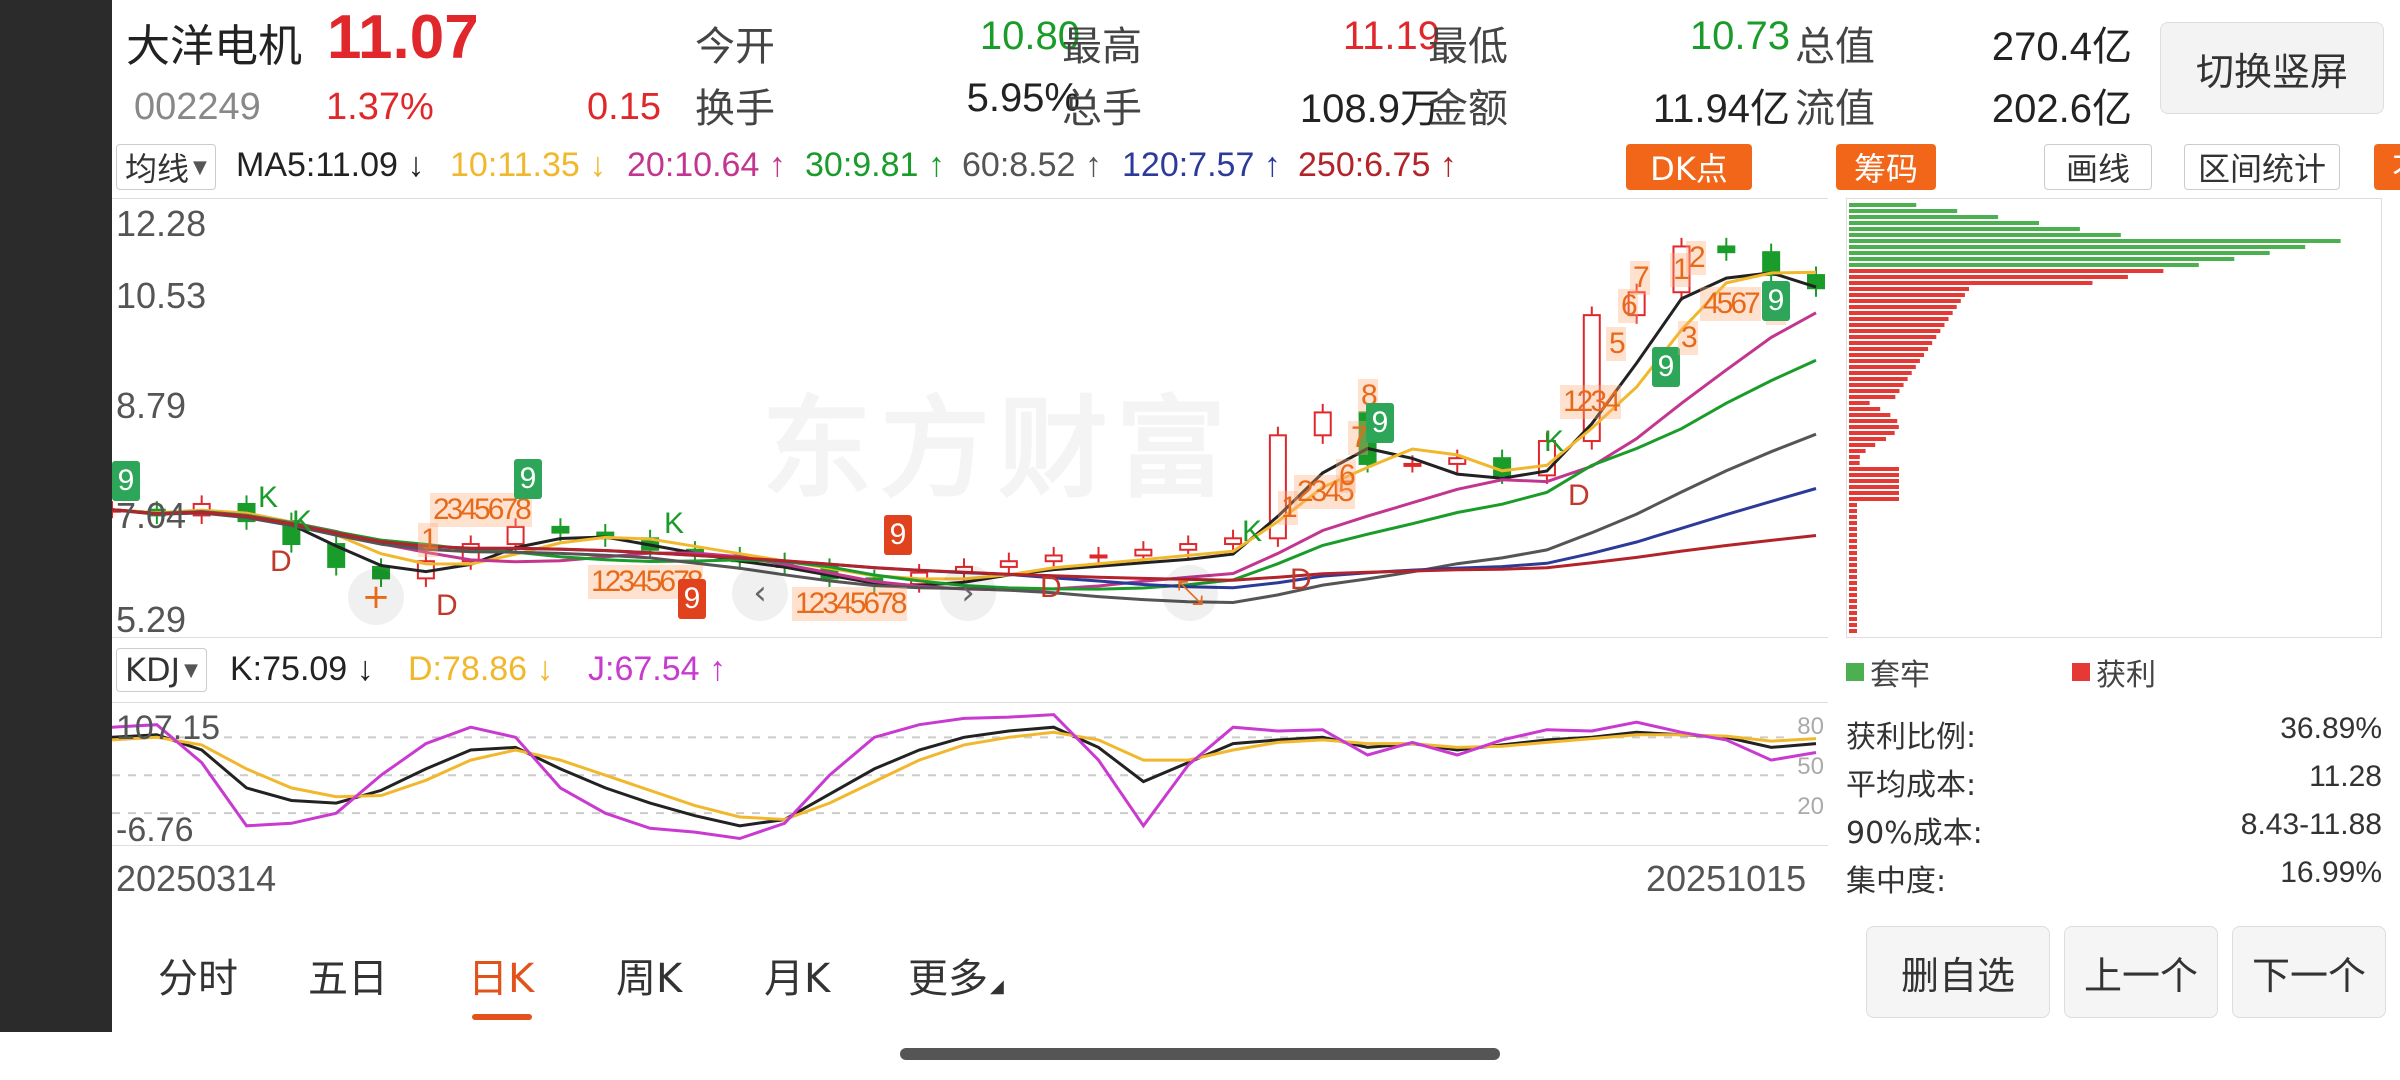  What do you see at coordinates (161, 670) in the screenshot?
I see `indicator-selector: KDJ ▼` at bounding box center [161, 670].